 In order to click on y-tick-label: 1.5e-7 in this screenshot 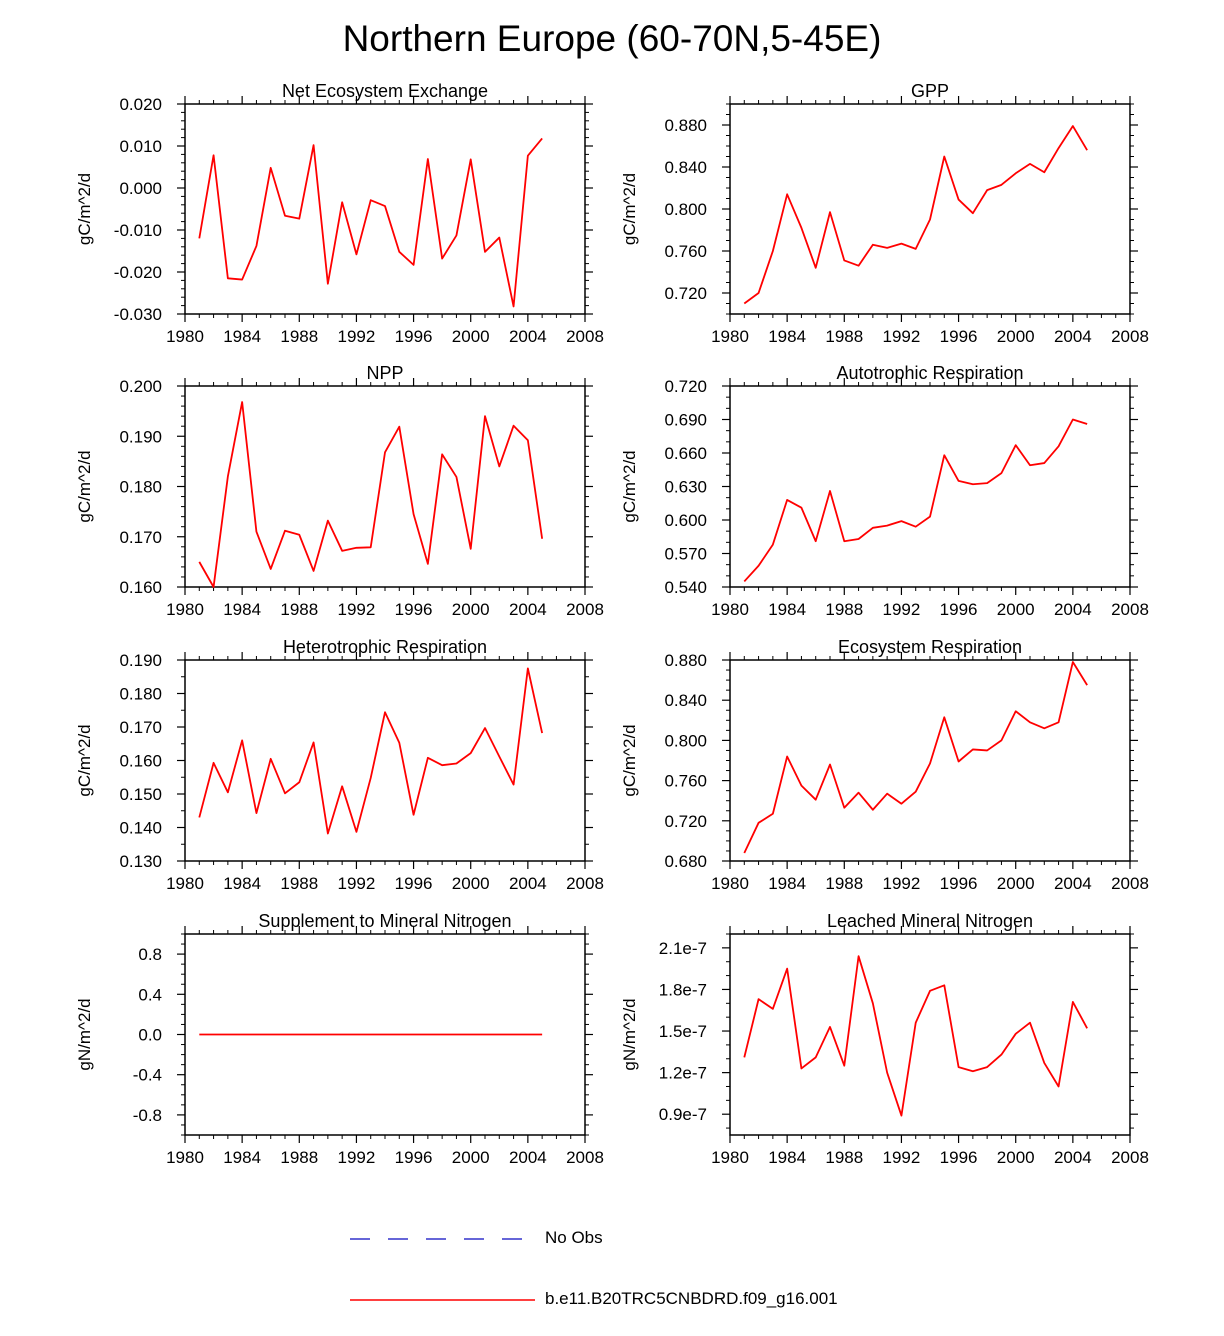, I will do `click(683, 1031)`.